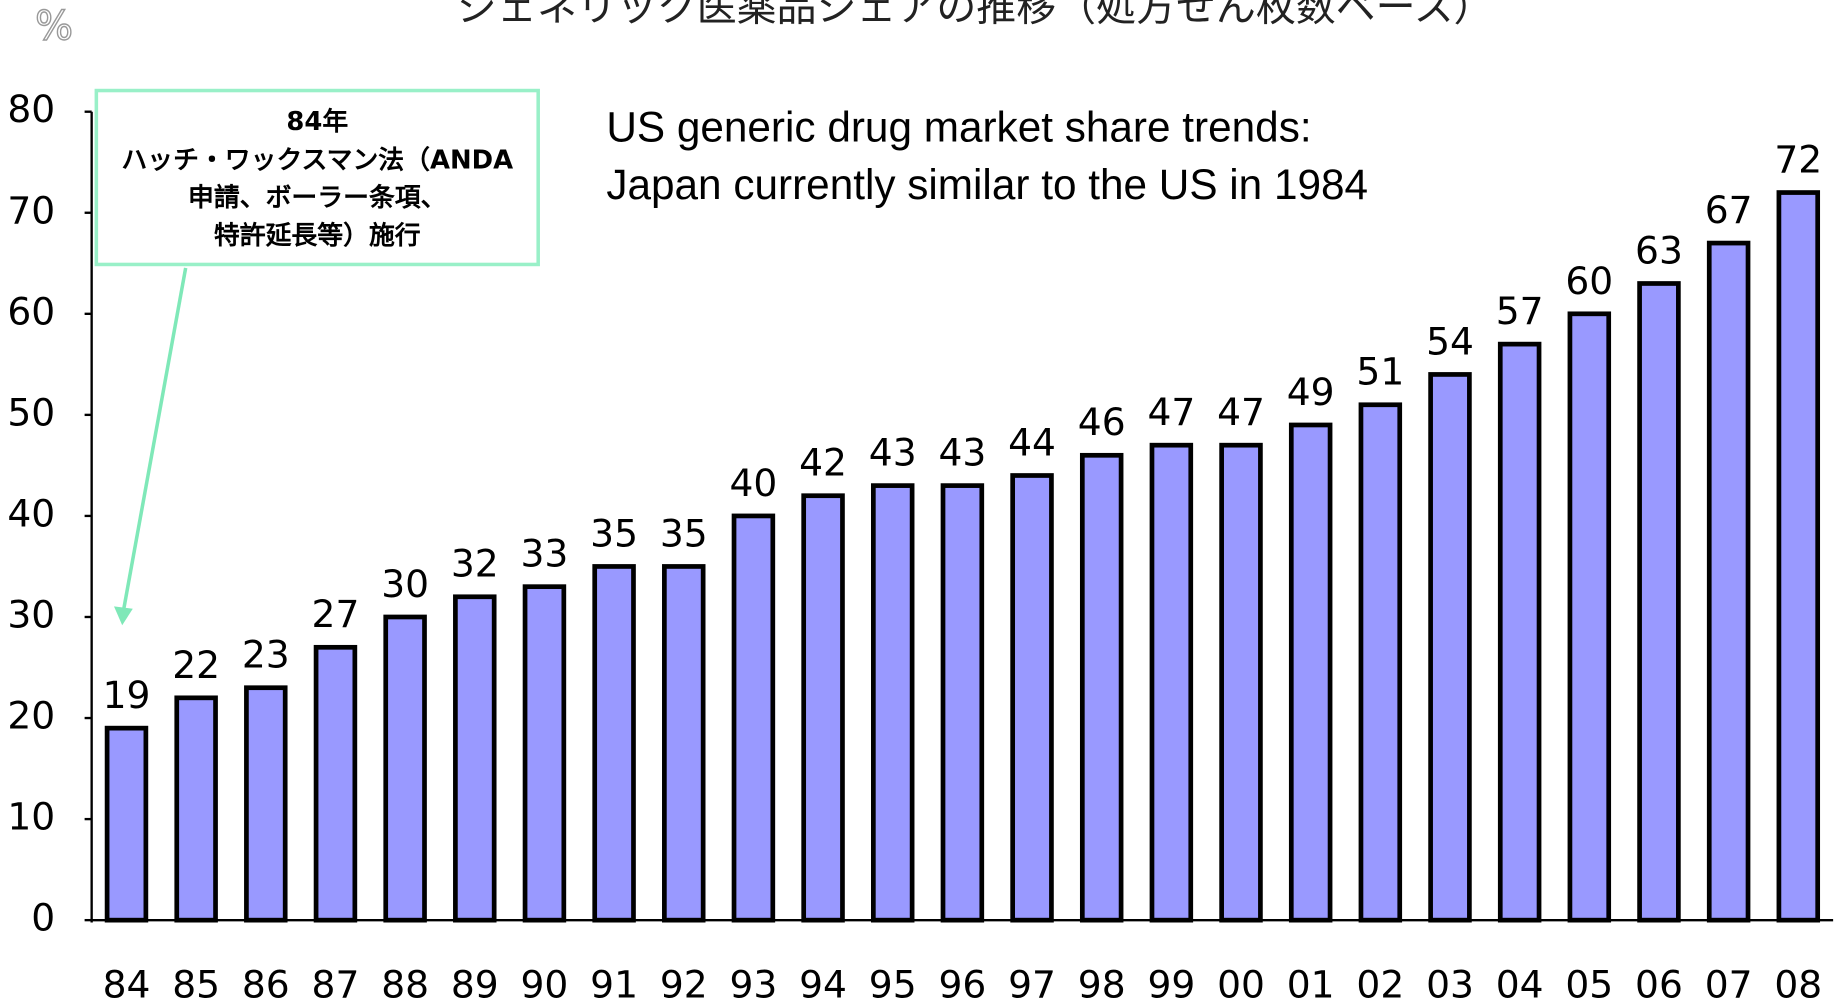 Image resolution: width=1839 pixels, height=1006 pixels. Describe the element at coordinates (1520, 311) in the screenshot. I see `data-label: 57` at that location.